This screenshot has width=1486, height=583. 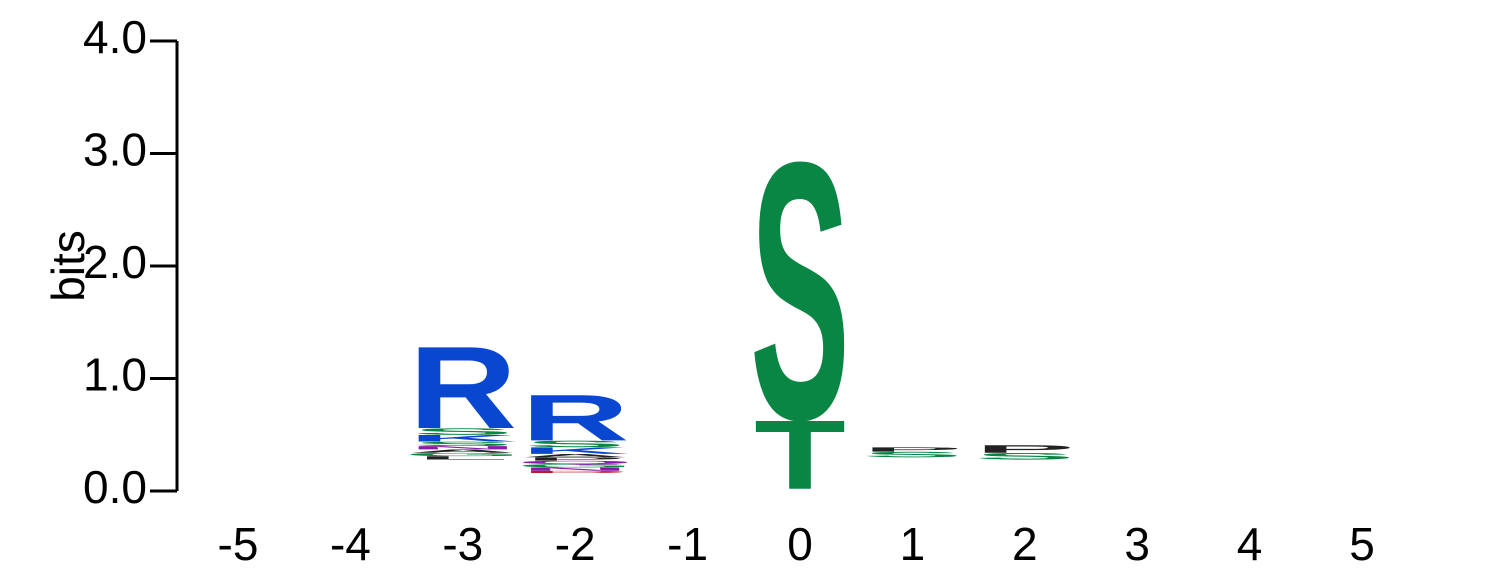 What do you see at coordinates (68, 266) in the screenshot?
I see `y-axis-label: bits` at bounding box center [68, 266].